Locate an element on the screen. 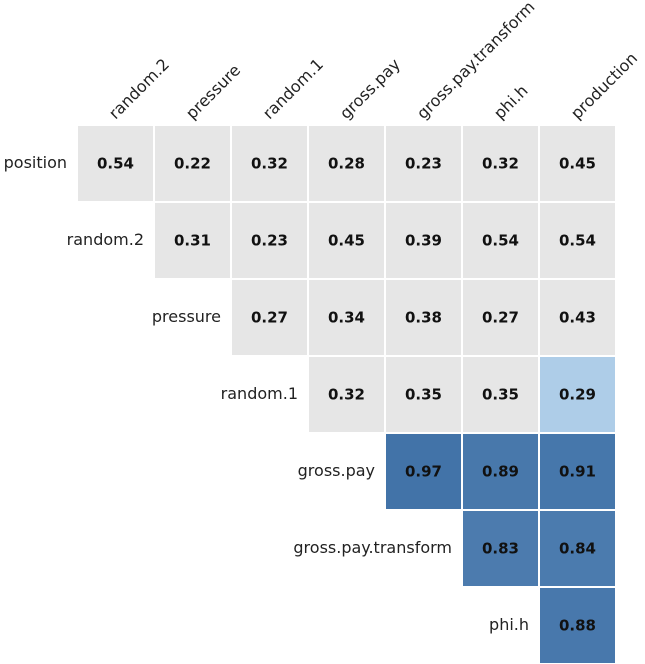 The width and height of the screenshot is (645, 664). cell-value-label-1-1: 0.31 is located at coordinates (192, 241).